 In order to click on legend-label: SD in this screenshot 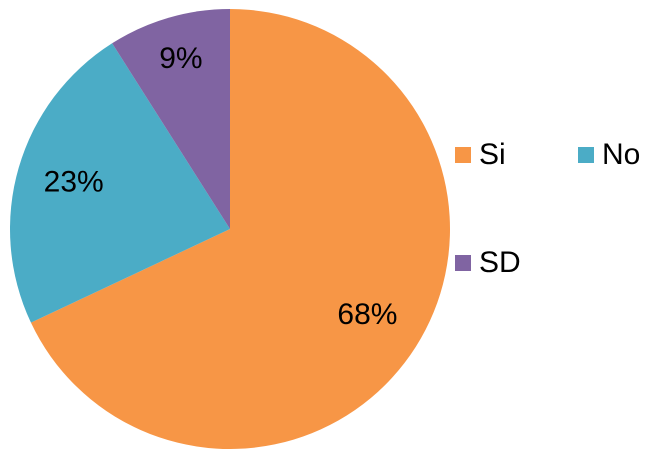, I will do `click(500, 262)`.